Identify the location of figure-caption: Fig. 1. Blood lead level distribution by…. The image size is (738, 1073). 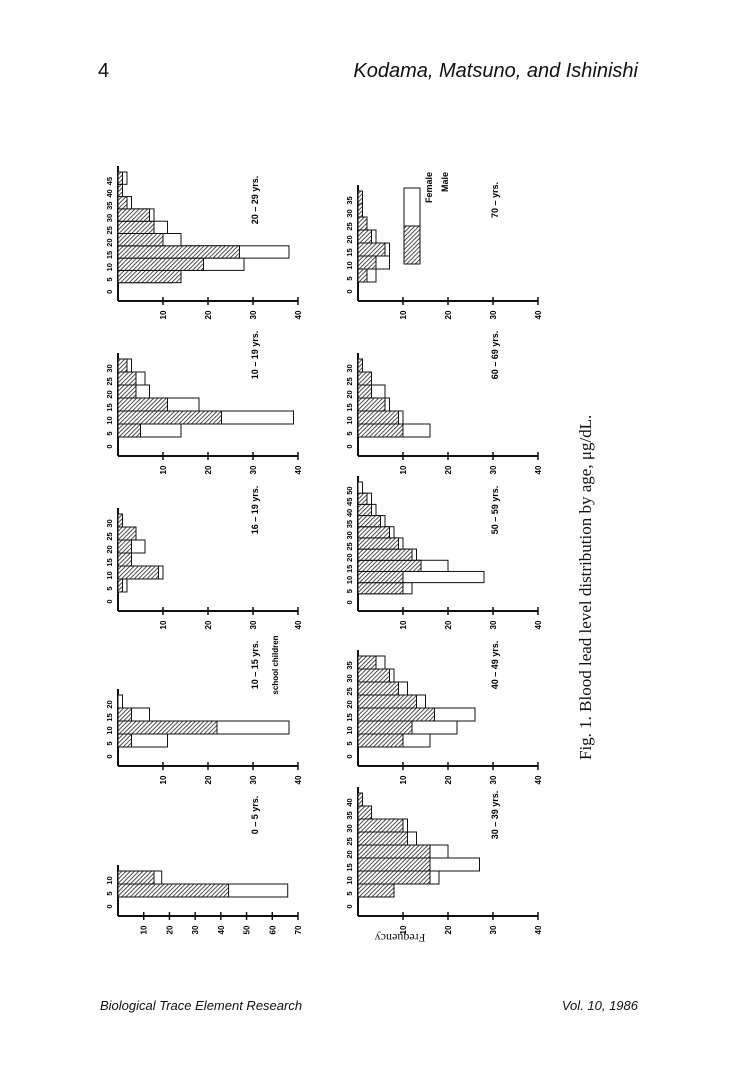
(585, 587).